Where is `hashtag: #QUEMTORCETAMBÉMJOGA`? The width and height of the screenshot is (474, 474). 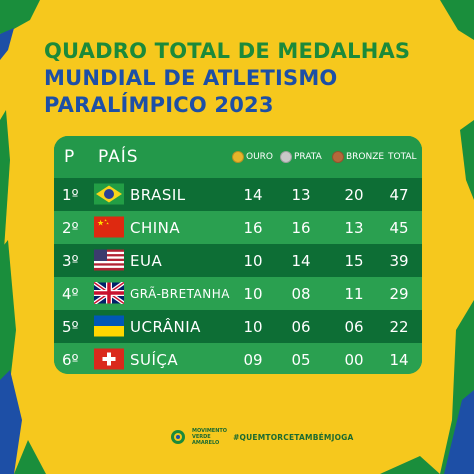
hashtag: #QUEMTORCETAMBÉMJOGA is located at coordinates (293, 437).